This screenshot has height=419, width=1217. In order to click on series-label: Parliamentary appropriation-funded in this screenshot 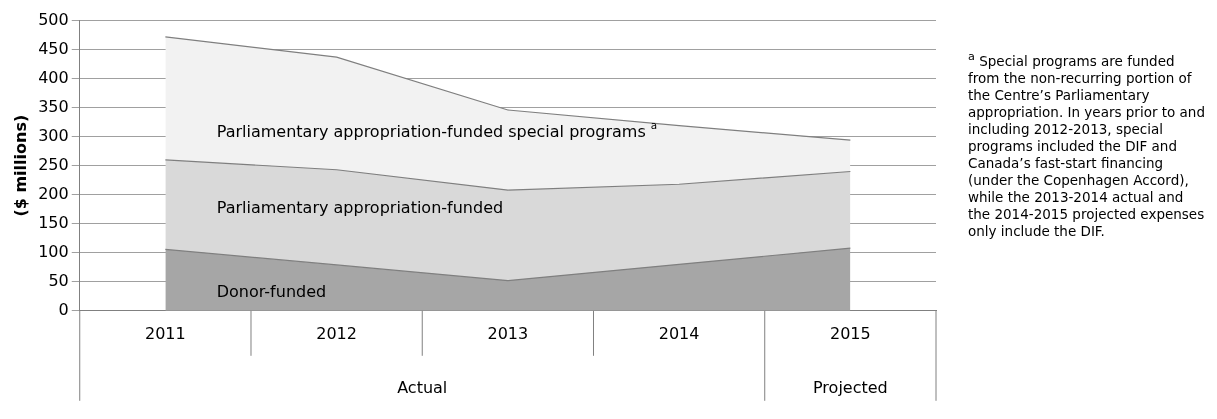, I will do `click(360, 207)`.